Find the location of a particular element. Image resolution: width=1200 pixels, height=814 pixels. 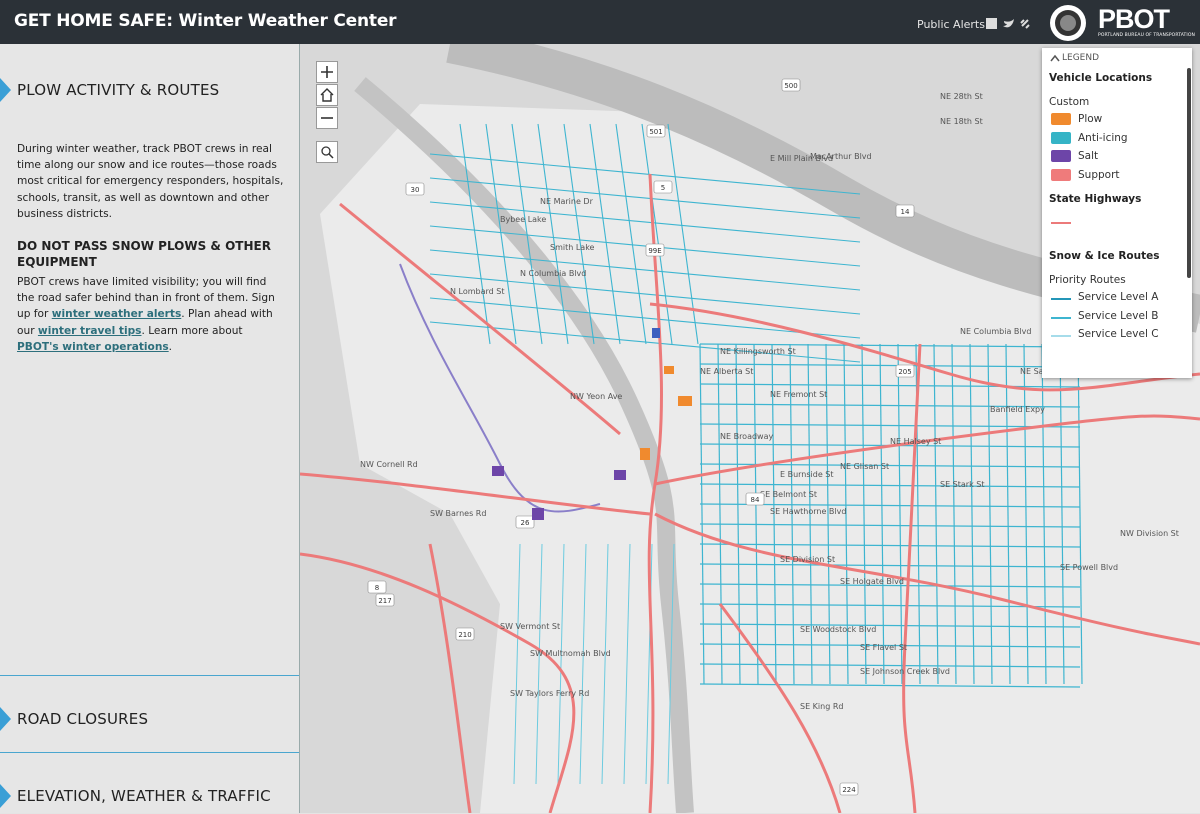

search-button is located at coordinates (327, 152).